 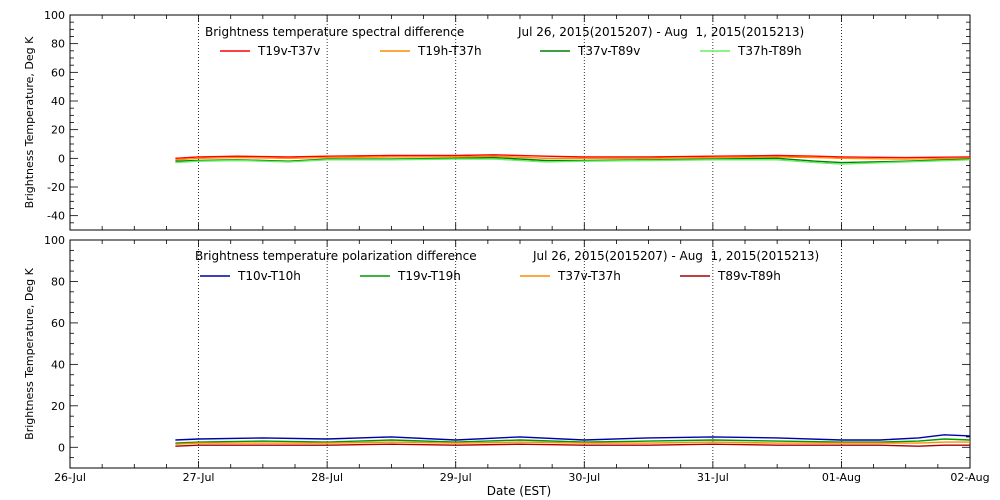 I want to click on x-tick-label: 29-Jul, so click(x=456, y=477).